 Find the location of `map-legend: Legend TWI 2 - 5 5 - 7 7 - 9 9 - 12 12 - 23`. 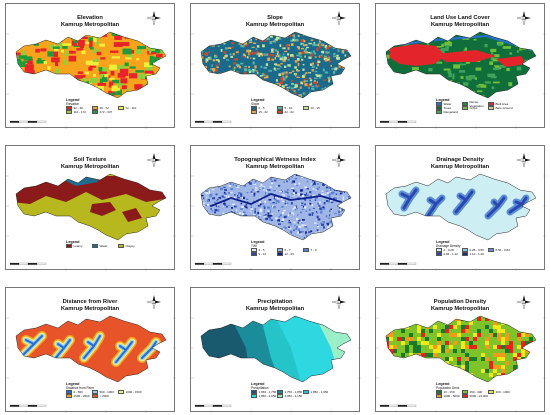

map-legend: Legend TWI 2 - 5 5 - 7 7 - 9 9 - 12 12 - 23 is located at coordinates (291, 251).